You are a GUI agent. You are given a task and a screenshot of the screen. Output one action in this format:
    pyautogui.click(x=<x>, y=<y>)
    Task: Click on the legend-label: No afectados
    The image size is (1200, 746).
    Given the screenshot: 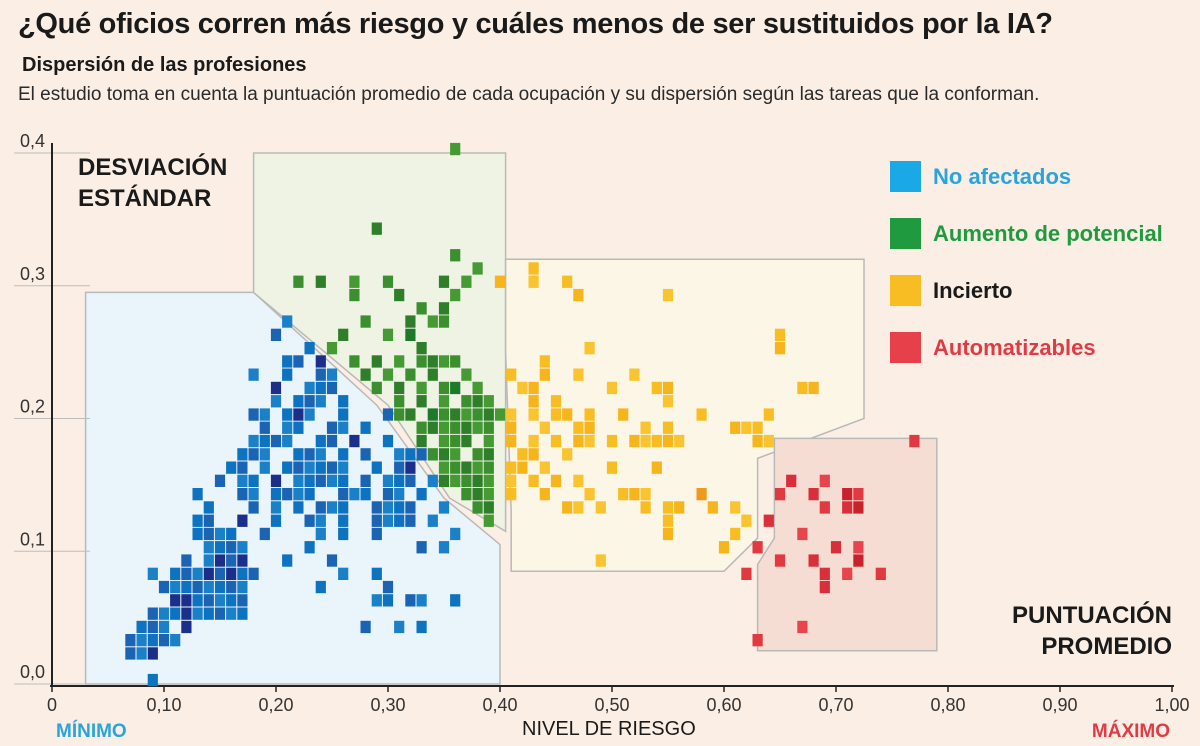 What is the action you would take?
    pyautogui.click(x=1002, y=176)
    